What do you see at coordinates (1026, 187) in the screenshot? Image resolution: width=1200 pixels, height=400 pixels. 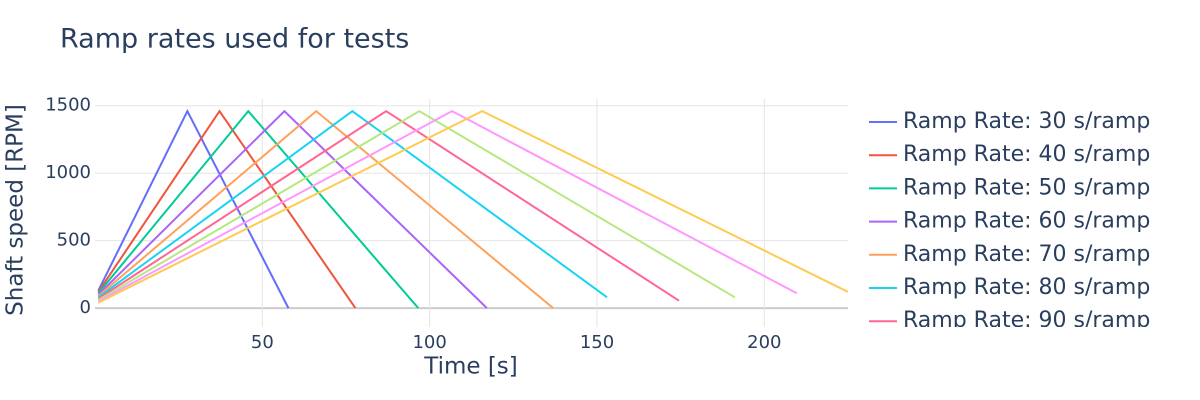 I see `legend-label: Ramp Rate: 50 s/ramp` at bounding box center [1026, 187].